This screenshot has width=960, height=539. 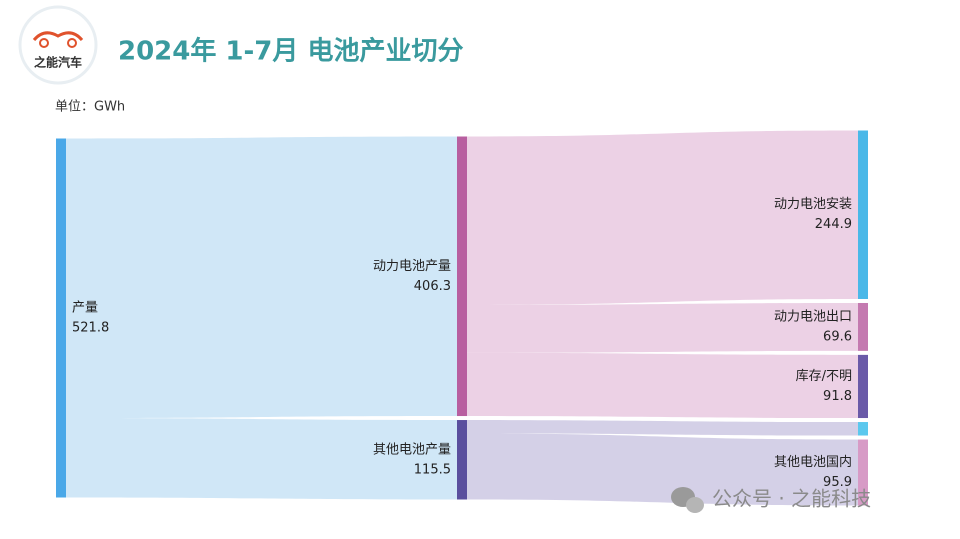 What do you see at coordinates (813, 204) in the screenshot?
I see `node-label: 动力电池安装` at bounding box center [813, 204].